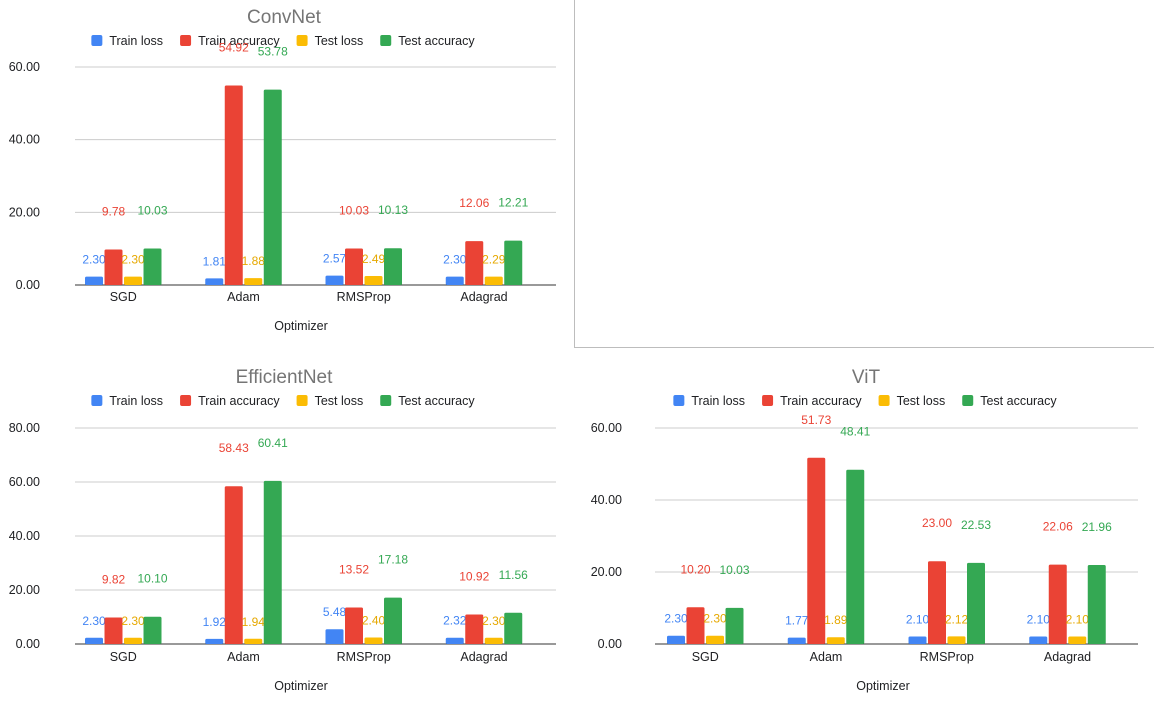 Image resolution: width=1155 pixels, height=709 pixels. What do you see at coordinates (855, 432) in the screenshot?
I see `data-label: 48.41` at bounding box center [855, 432].